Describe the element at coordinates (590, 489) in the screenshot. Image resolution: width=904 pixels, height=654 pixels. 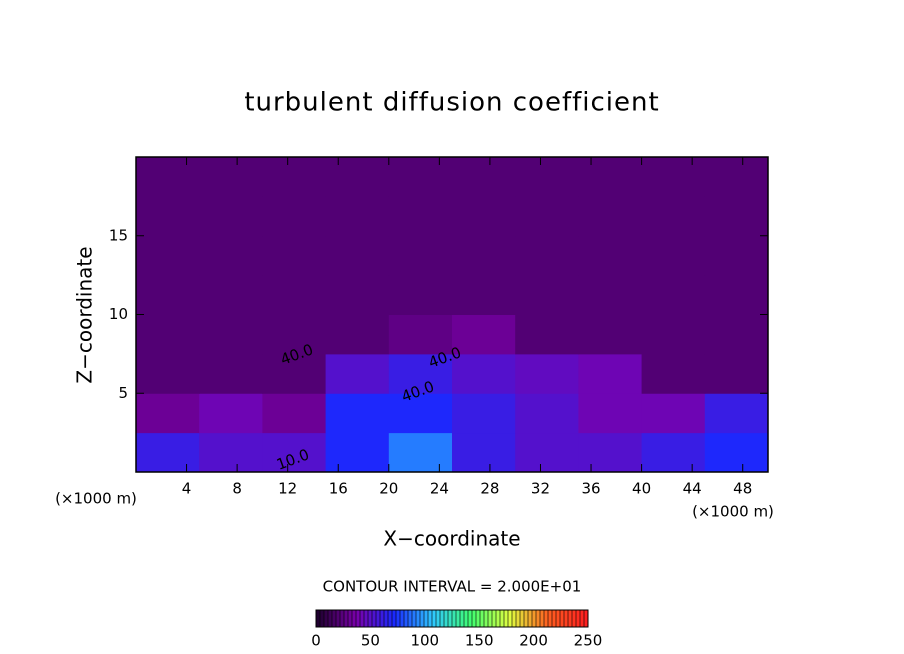
I see `x-tick-label: 36` at that location.